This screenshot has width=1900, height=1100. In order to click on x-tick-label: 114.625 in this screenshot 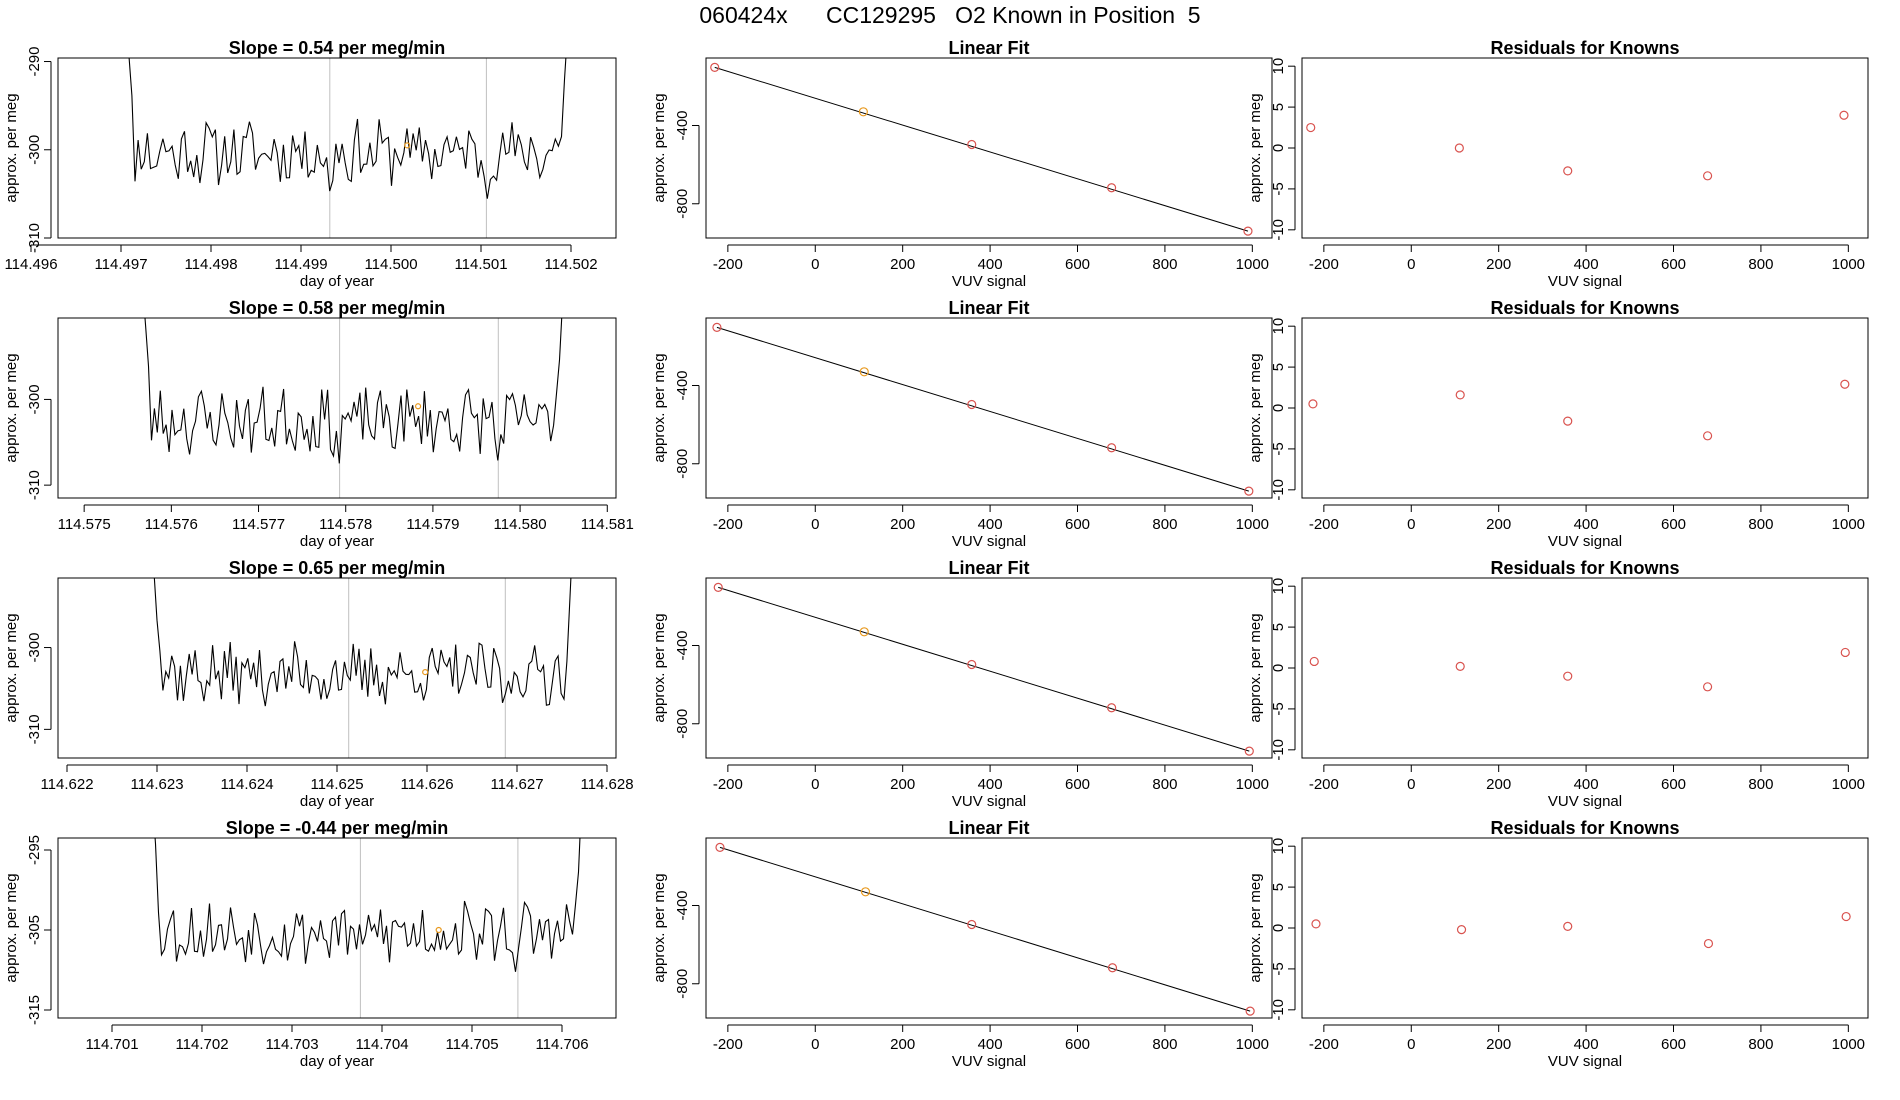, I will do `click(336, 784)`.